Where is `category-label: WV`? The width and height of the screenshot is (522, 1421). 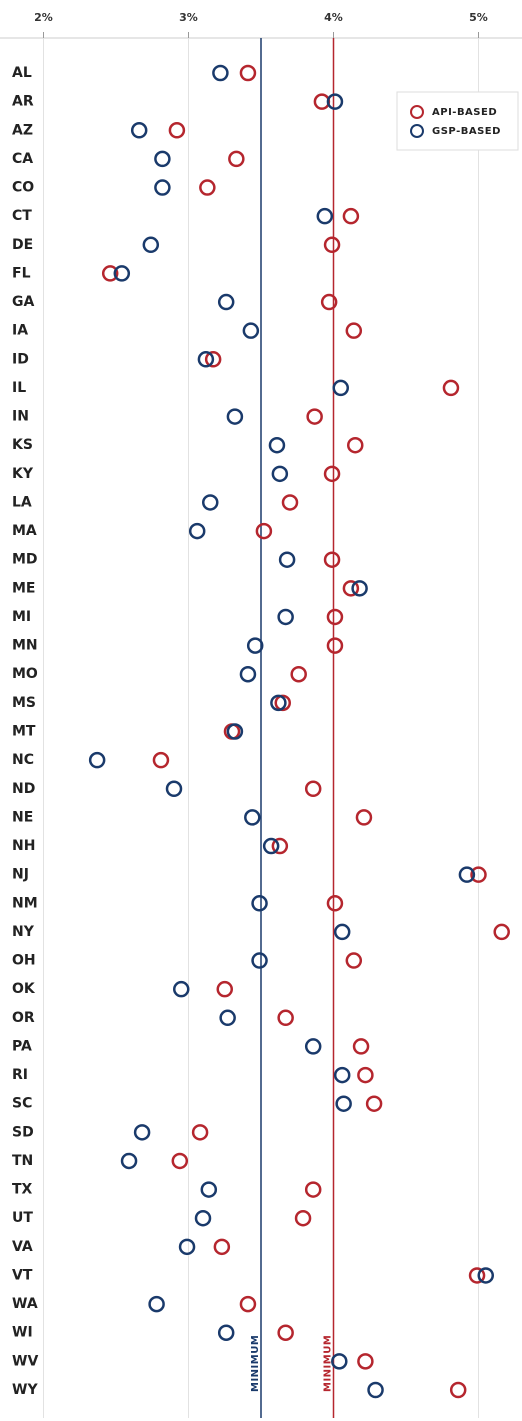 category-label: WV is located at coordinates (25, 1361).